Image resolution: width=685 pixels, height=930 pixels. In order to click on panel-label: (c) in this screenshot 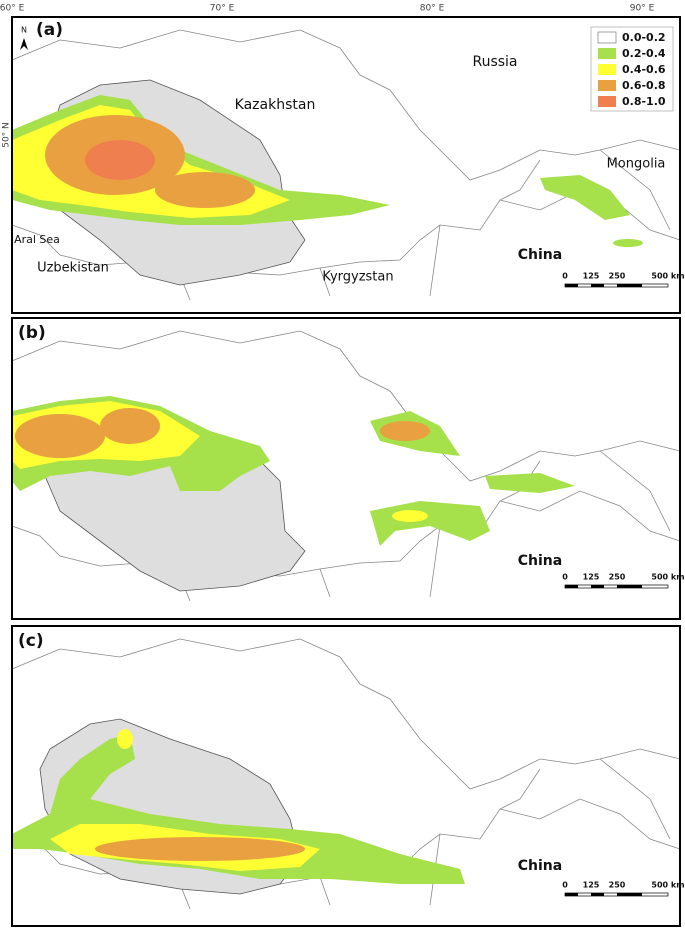, I will do `click(31, 641)`.